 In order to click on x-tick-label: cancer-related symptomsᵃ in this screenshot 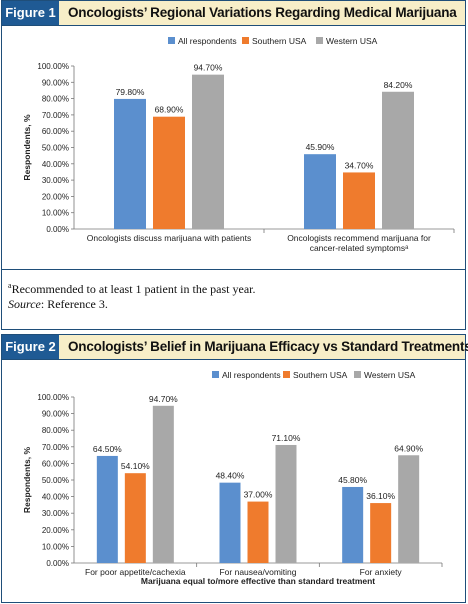, I will do `click(359, 248)`.